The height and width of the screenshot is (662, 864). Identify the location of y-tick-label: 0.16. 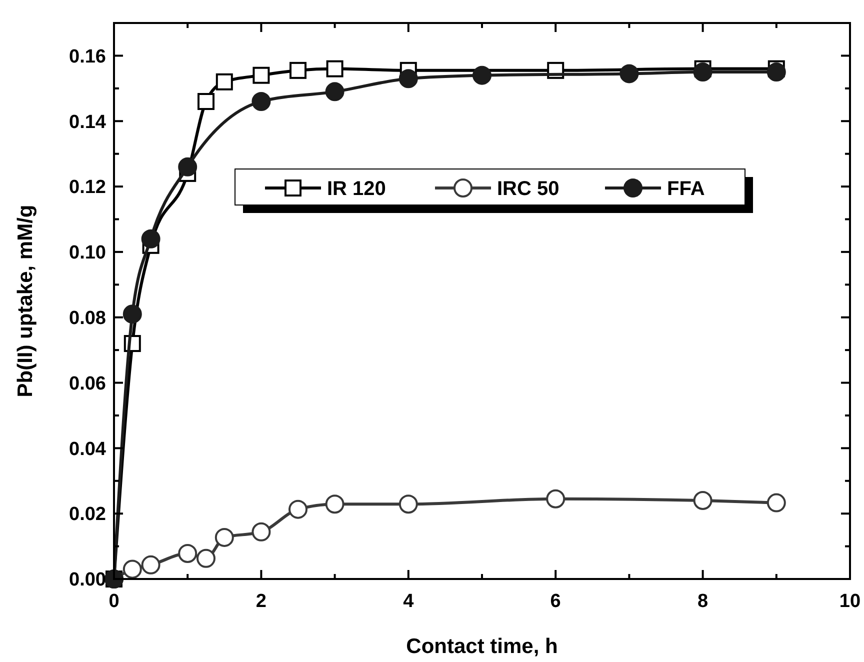
(87, 57).